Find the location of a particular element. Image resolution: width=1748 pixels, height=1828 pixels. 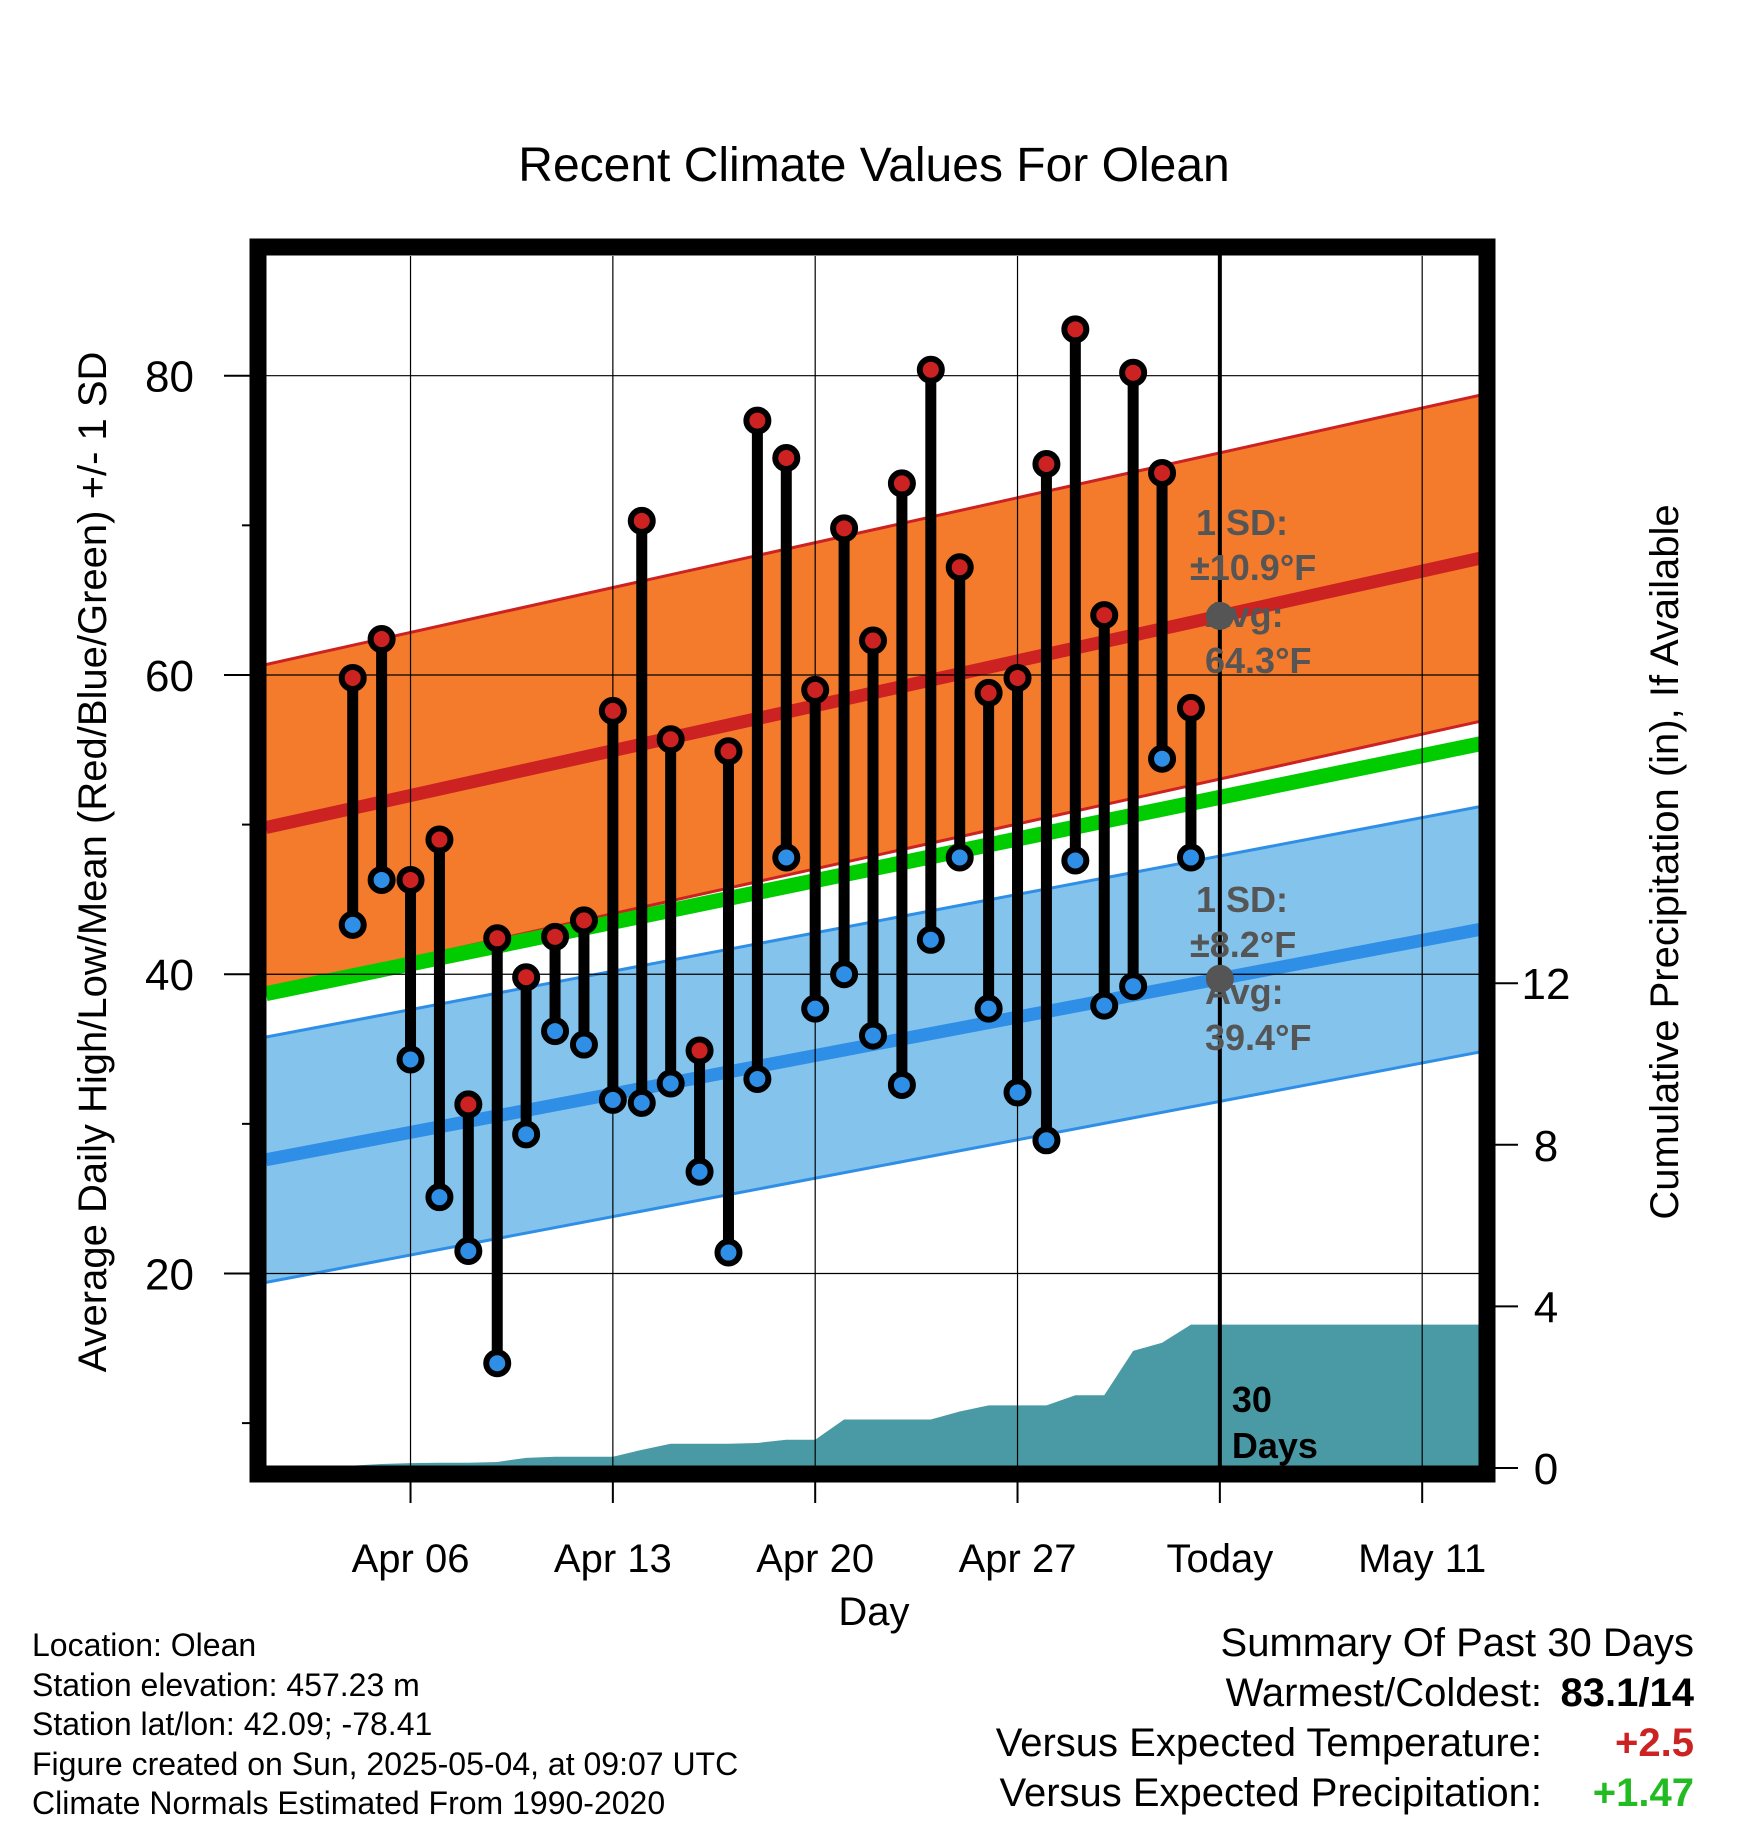

summary-temp-value: +2.5 is located at coordinates (1654, 1743).